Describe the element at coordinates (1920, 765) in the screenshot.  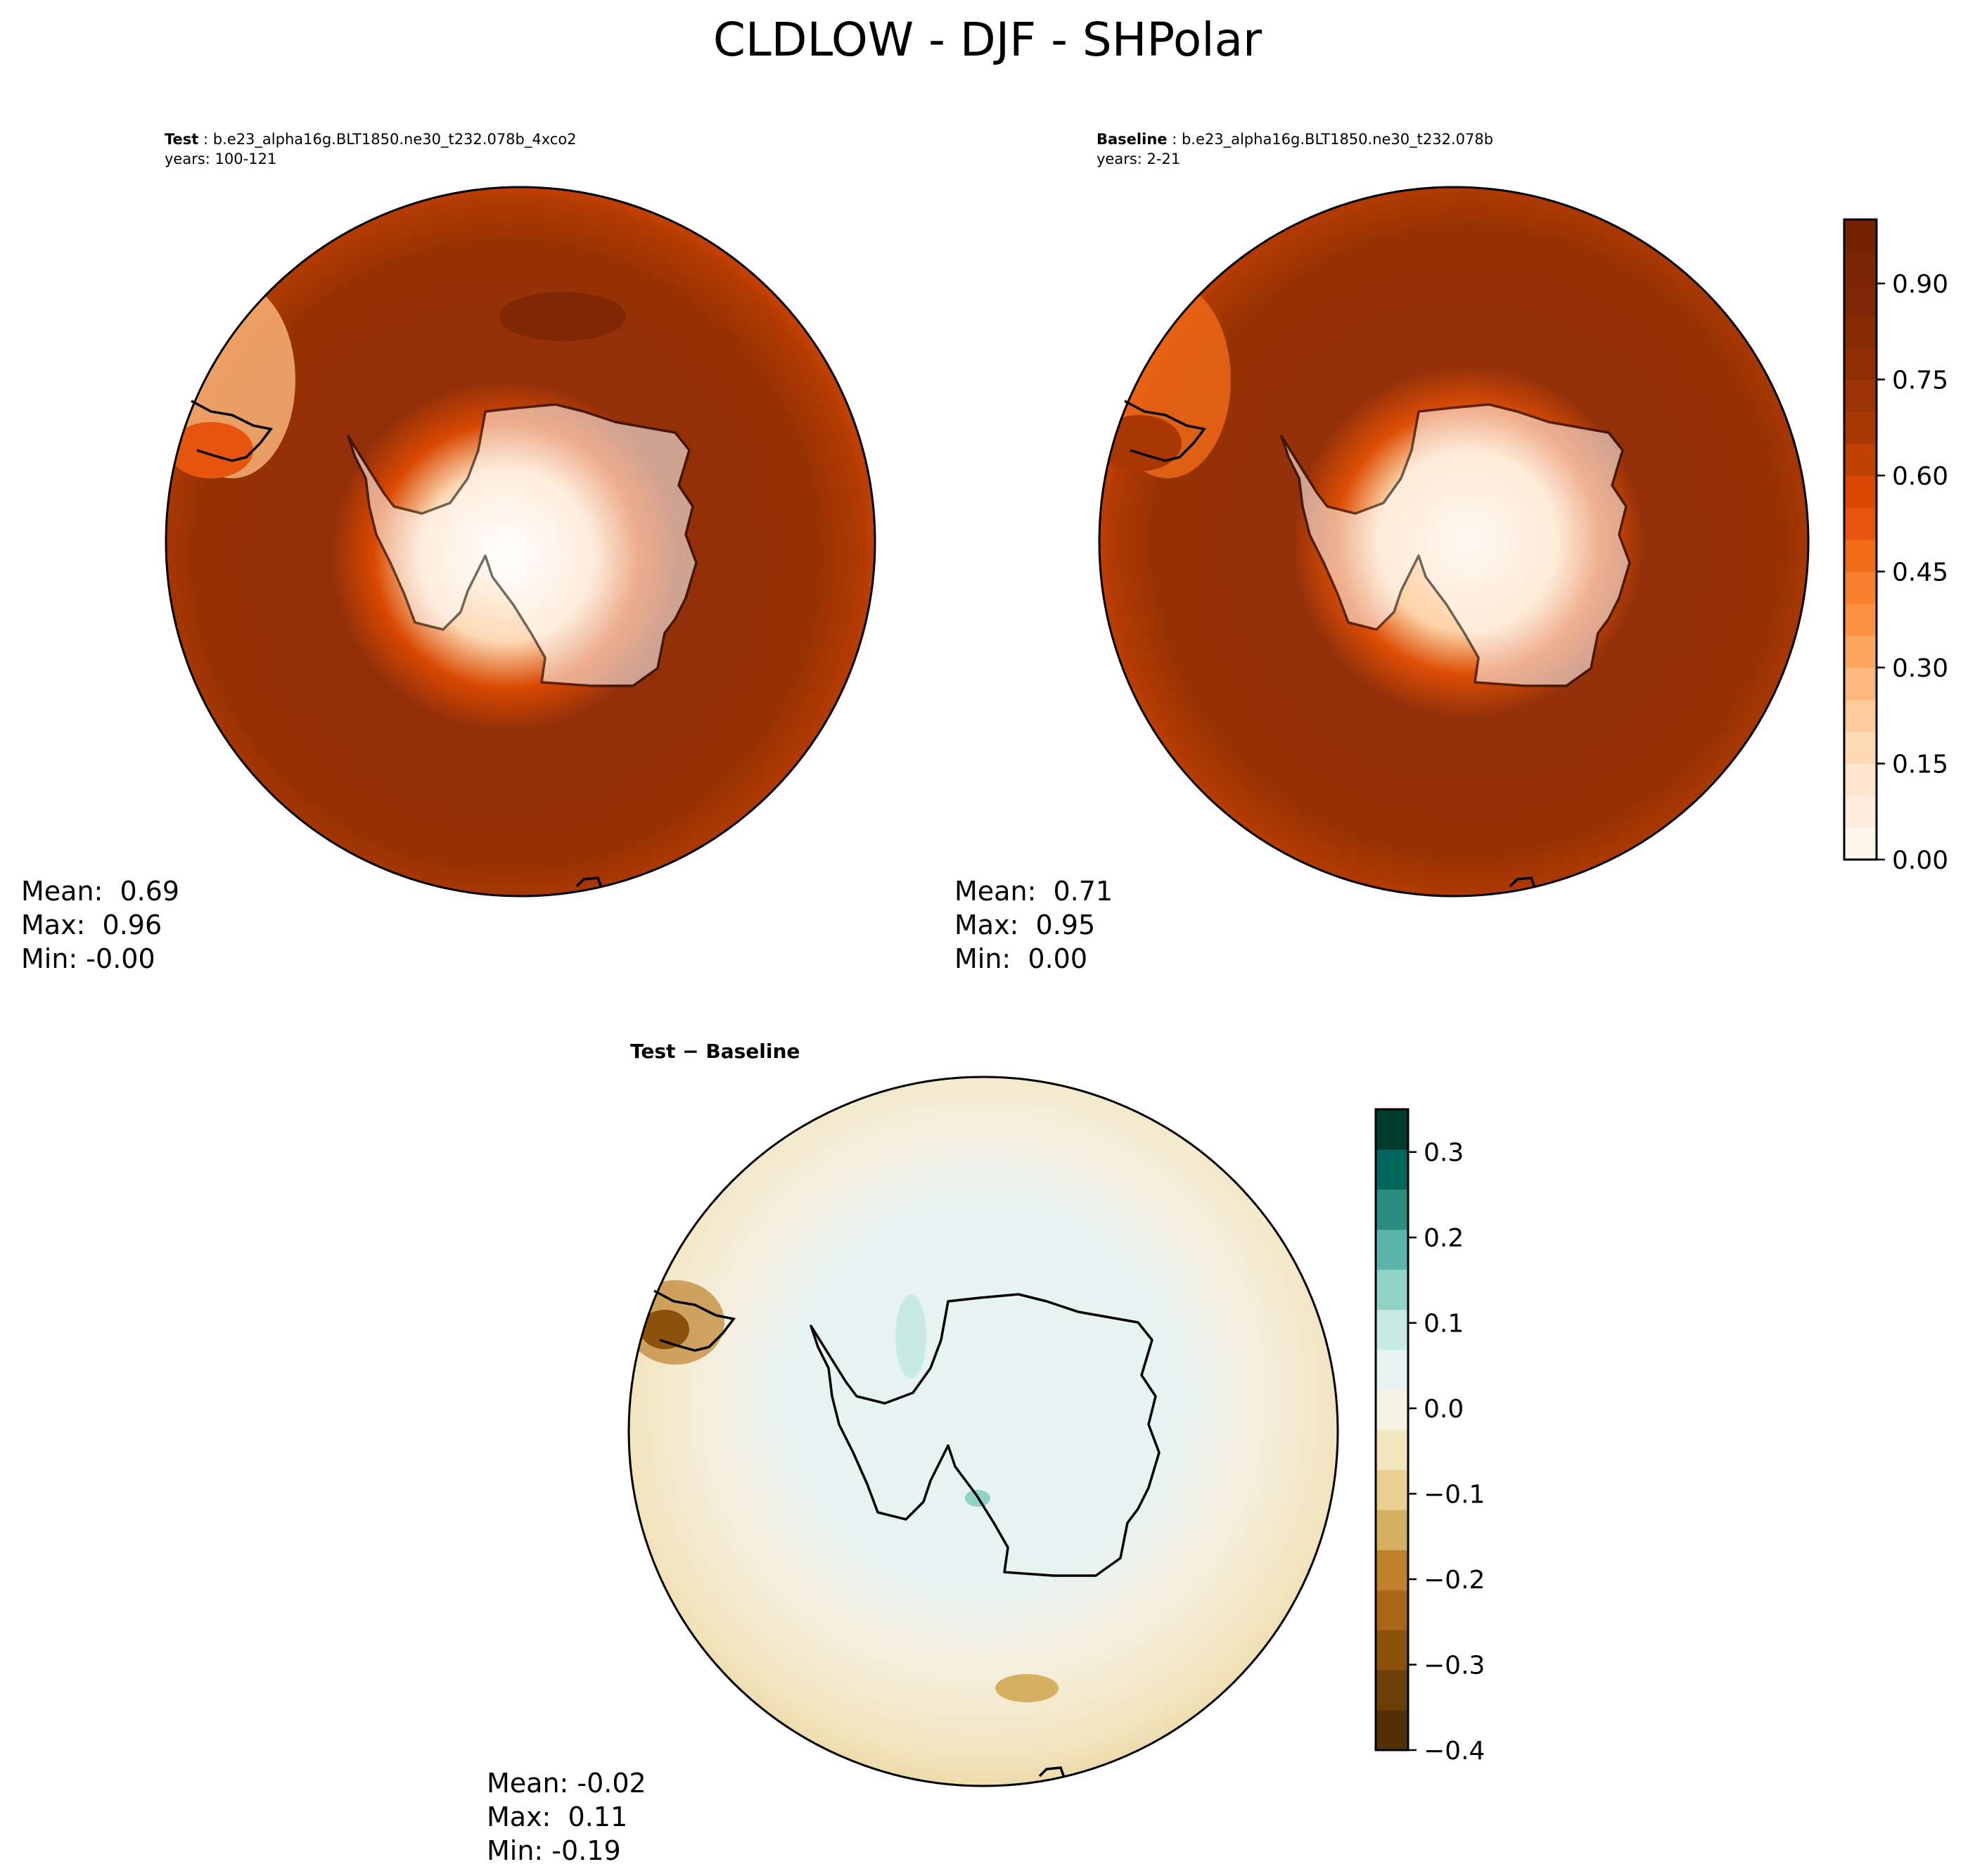
I see `abs-colorbar-tick-label: 0.15` at that location.